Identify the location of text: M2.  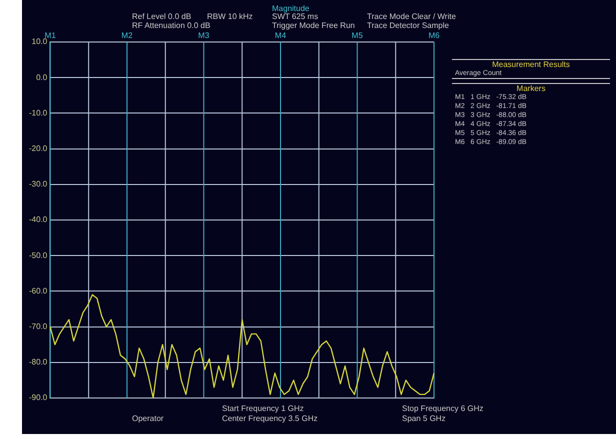
(127, 35).